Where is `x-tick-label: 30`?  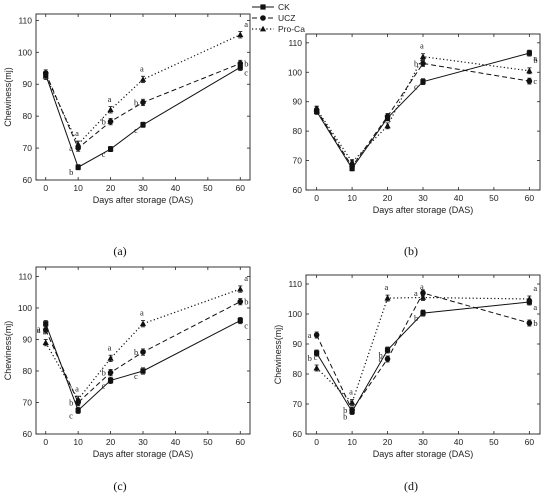
x-tick-label: 30 is located at coordinates (143, 442).